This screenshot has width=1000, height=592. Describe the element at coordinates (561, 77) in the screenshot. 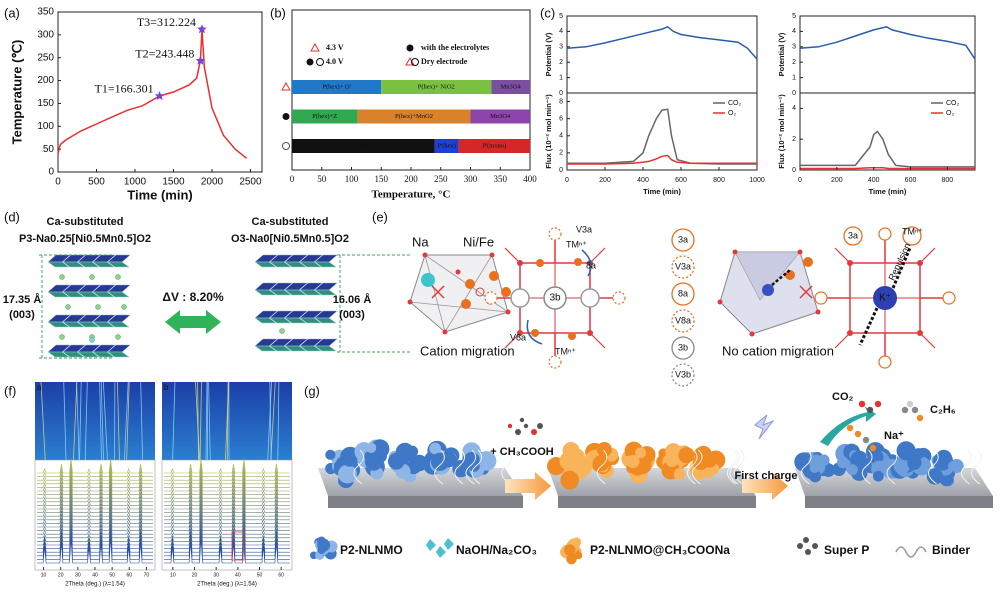

I see `y-tick-label: 1` at that location.